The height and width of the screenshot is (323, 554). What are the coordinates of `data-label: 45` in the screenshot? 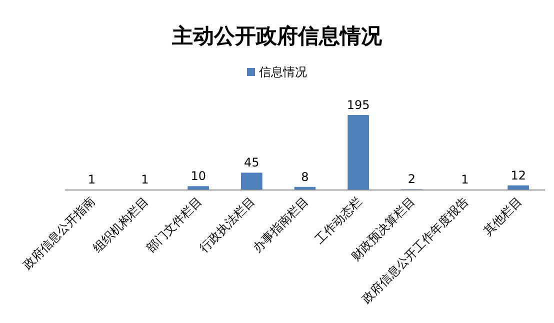 It's located at (252, 163).